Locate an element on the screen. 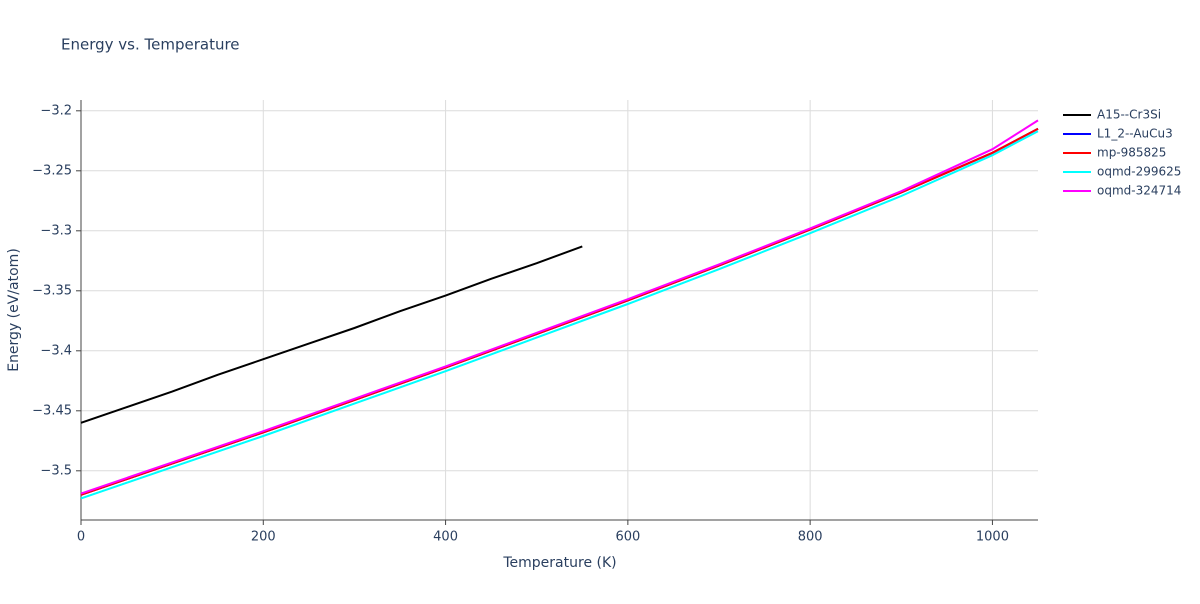  y-tick-label: −3.25 is located at coordinates (52, 170).